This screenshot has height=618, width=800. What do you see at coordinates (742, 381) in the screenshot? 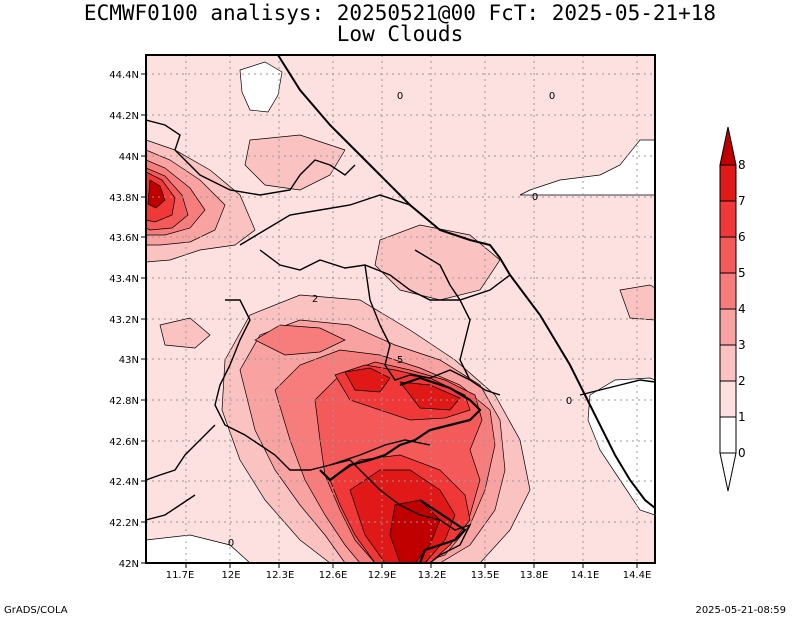
I see `colorbar-label: 2` at bounding box center [742, 381].